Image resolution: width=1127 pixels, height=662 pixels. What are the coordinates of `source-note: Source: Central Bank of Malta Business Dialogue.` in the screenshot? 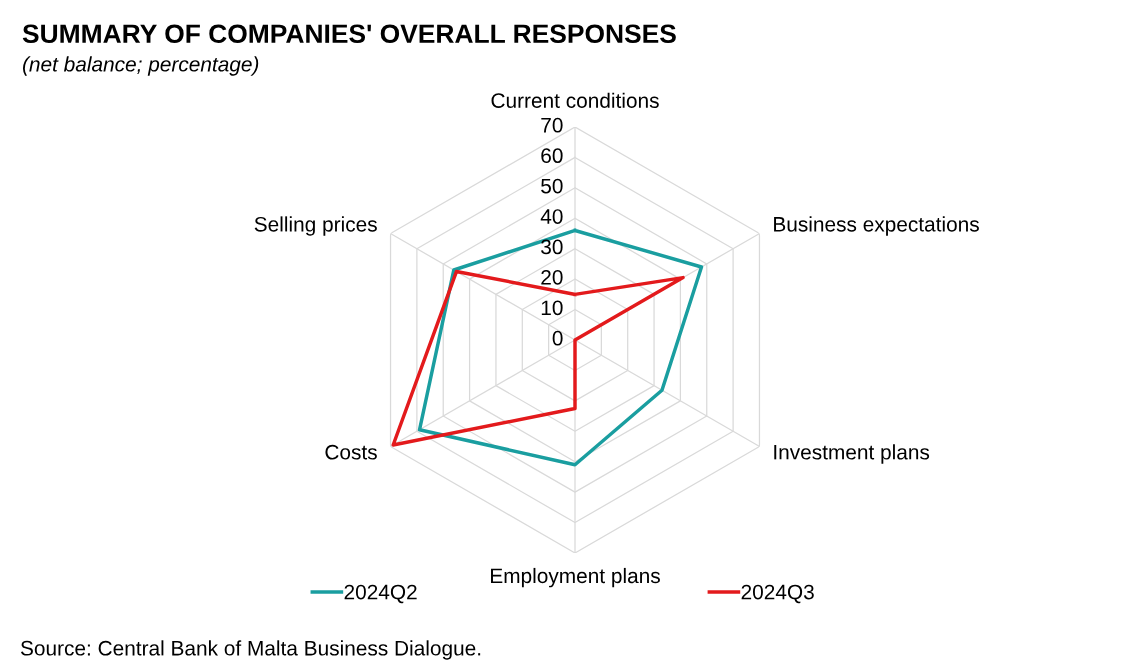 It's located at (250, 650).